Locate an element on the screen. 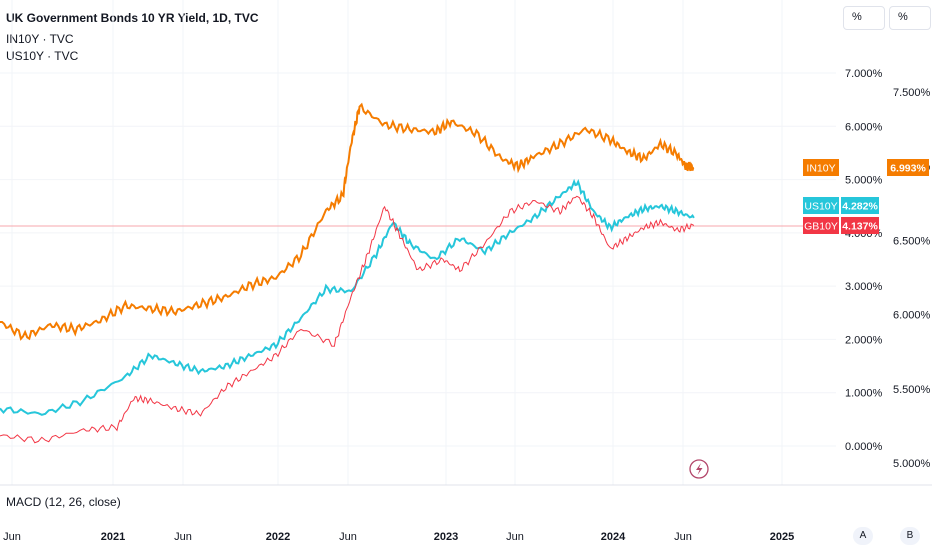  left-axis-tick: 6.000% is located at coordinates (864, 127).